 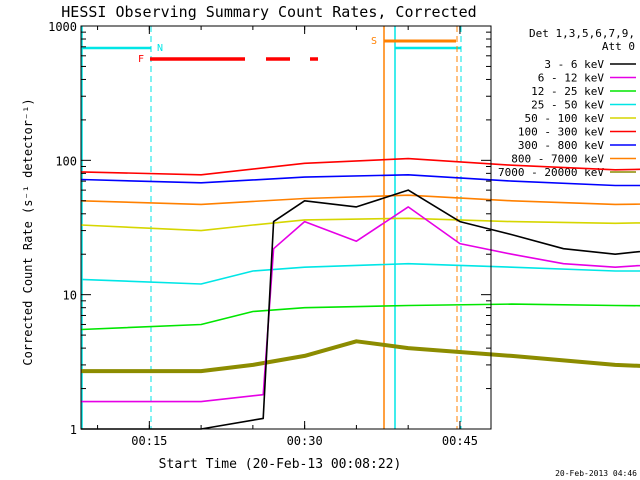 I want to click on x-tick-label-0: 00:15, so click(x=149, y=441).